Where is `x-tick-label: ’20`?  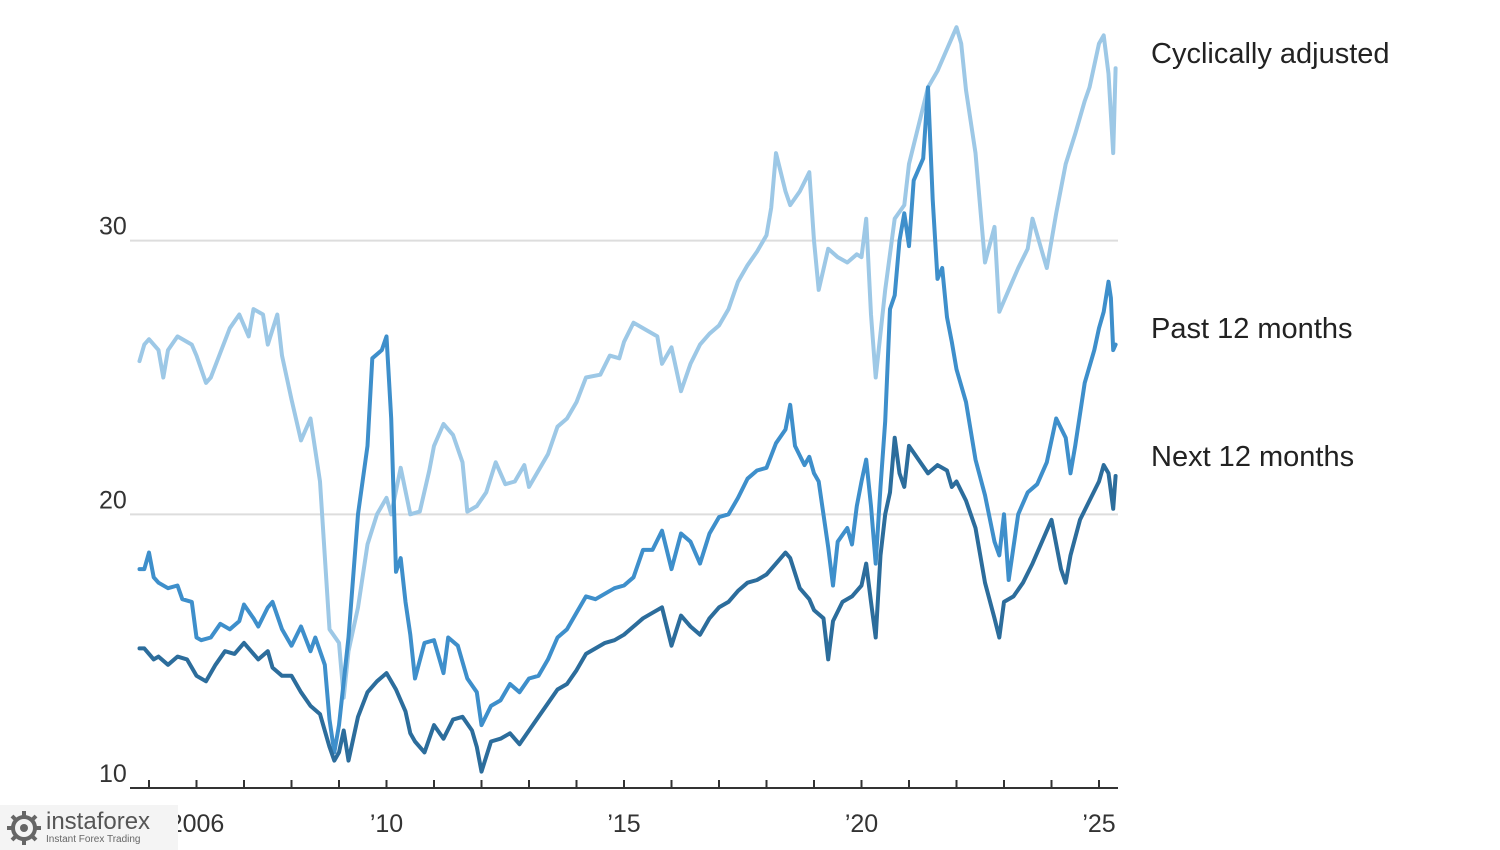
x-tick-label: ’20 is located at coordinates (861, 824).